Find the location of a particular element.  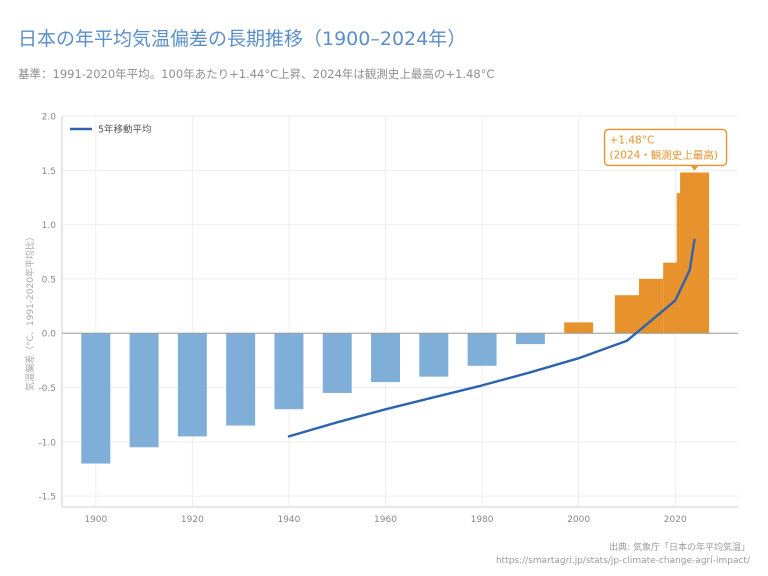

x-tick-label: 1960 is located at coordinates (385, 520).